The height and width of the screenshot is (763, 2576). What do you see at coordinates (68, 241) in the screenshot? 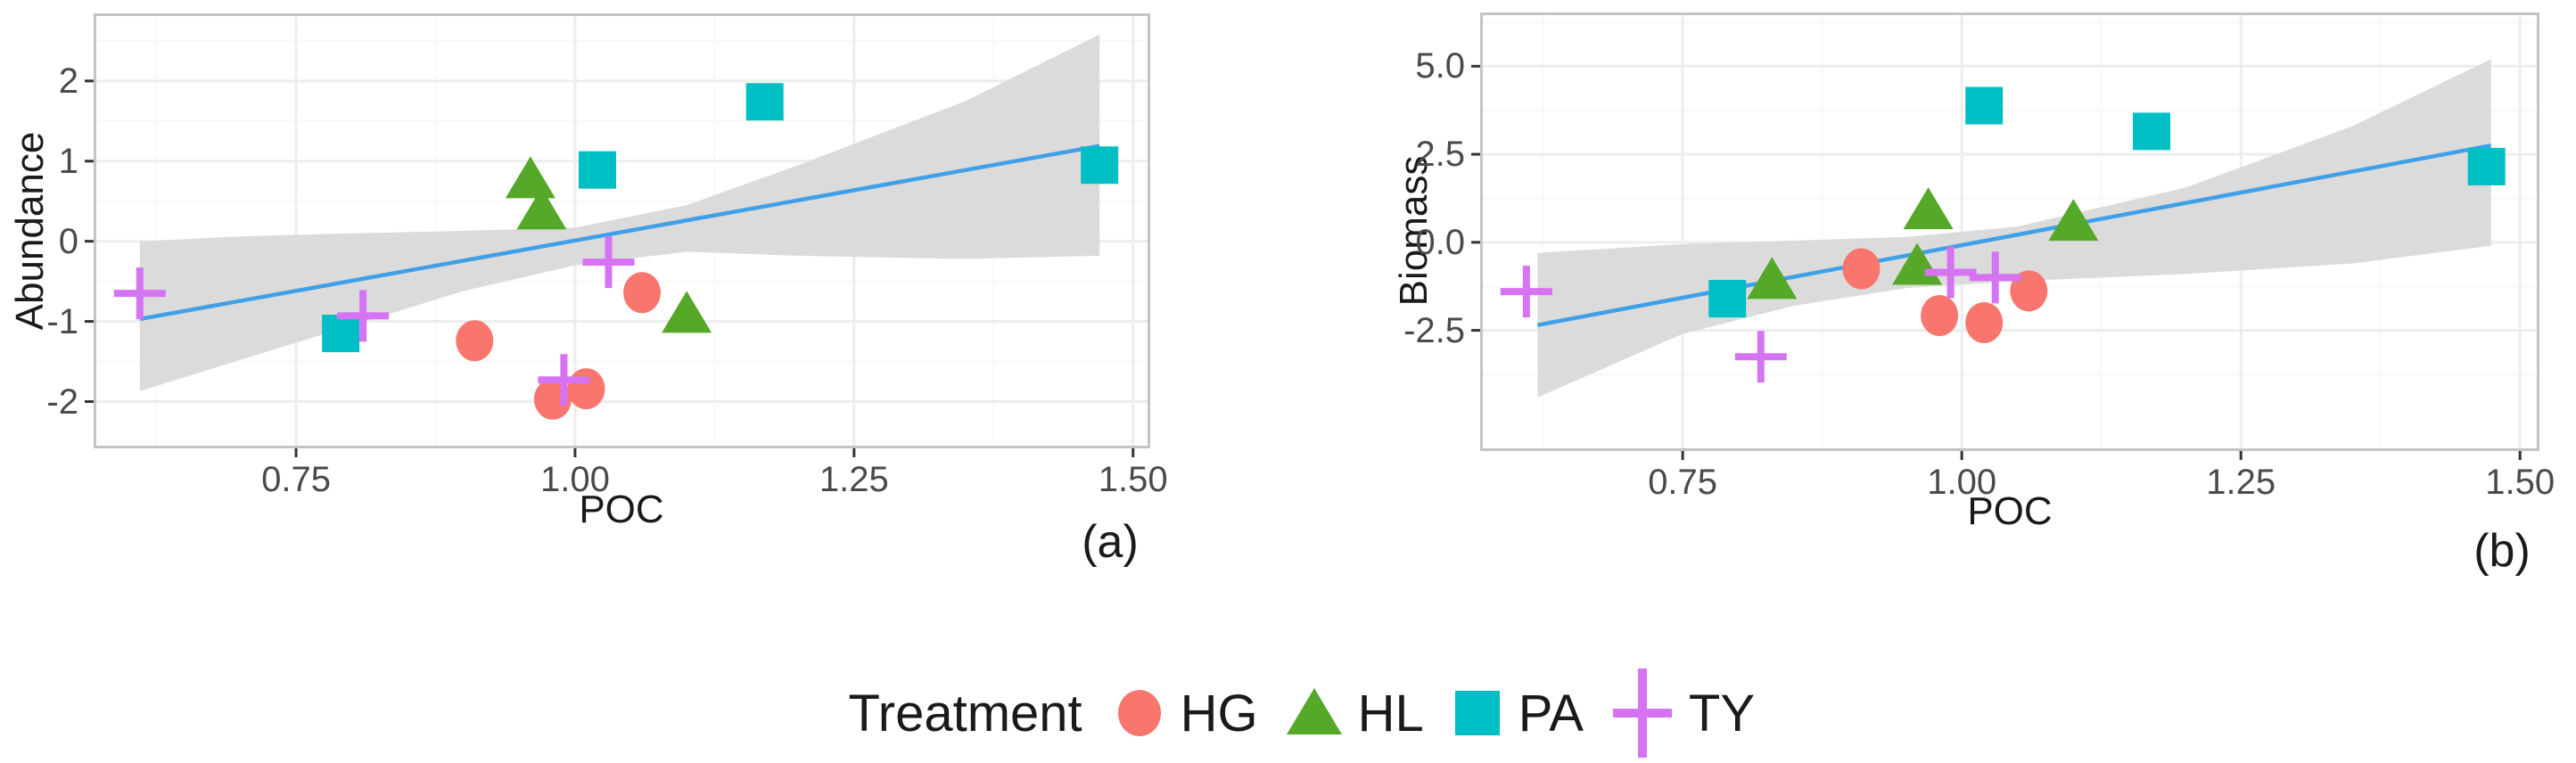
I see `y-tick-label: 0` at bounding box center [68, 241].